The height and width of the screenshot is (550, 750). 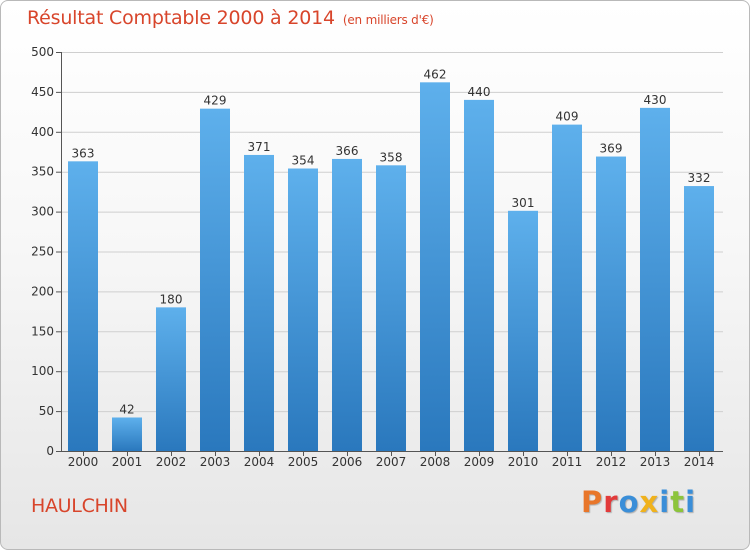 I want to click on x-tick-label: 2012, so click(x=611, y=462).